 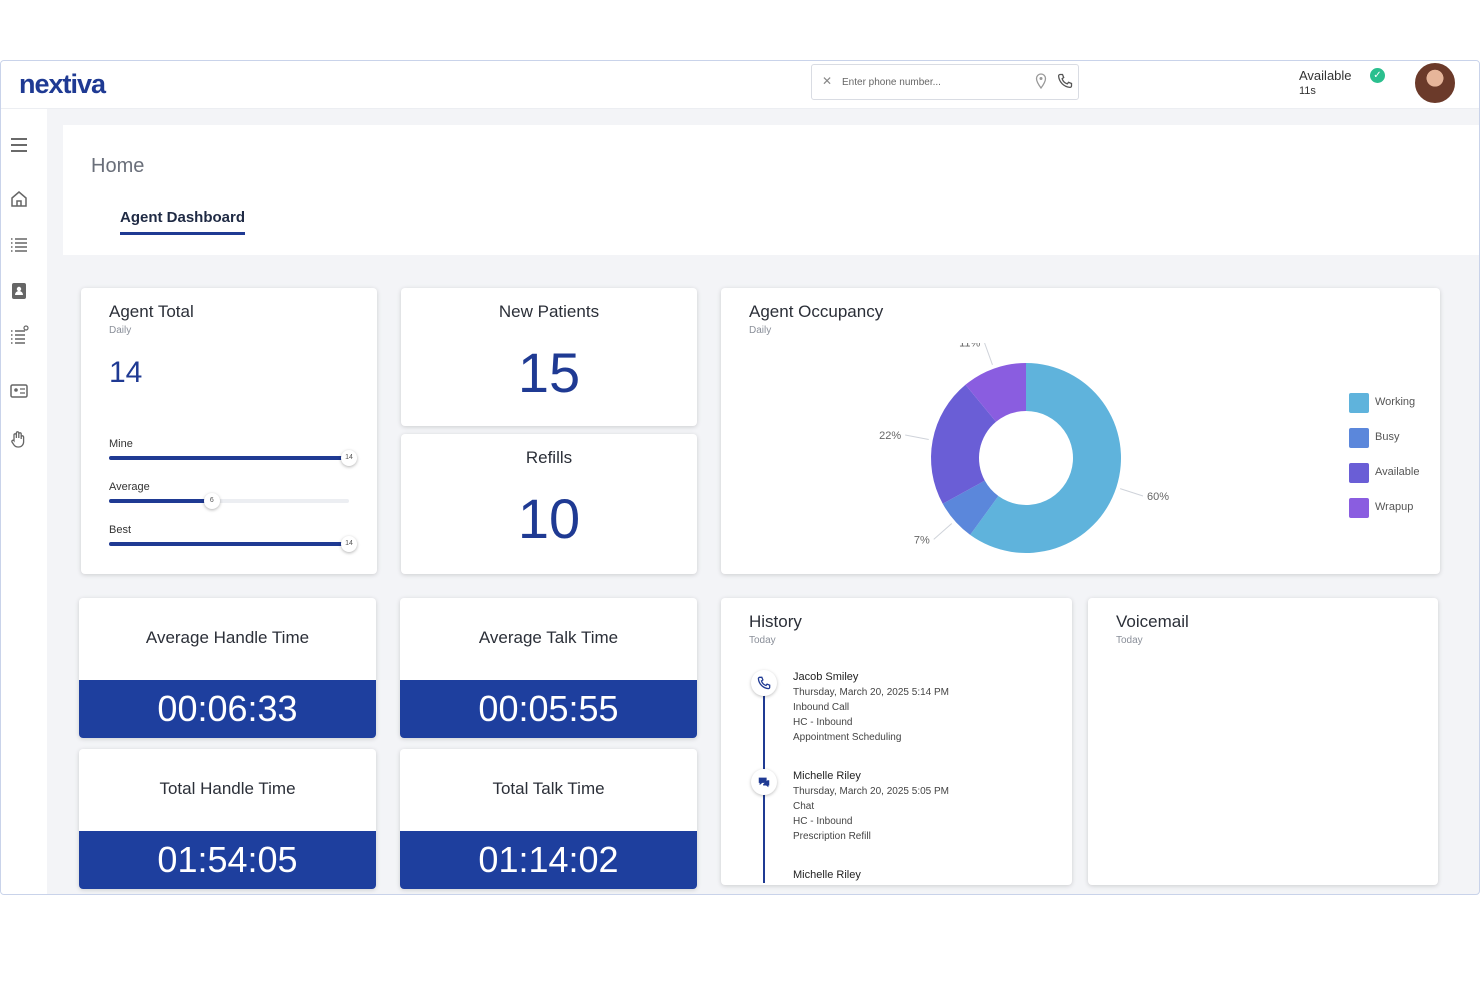 What do you see at coordinates (827, 81) in the screenshot?
I see `clear-icon: ✕` at bounding box center [827, 81].